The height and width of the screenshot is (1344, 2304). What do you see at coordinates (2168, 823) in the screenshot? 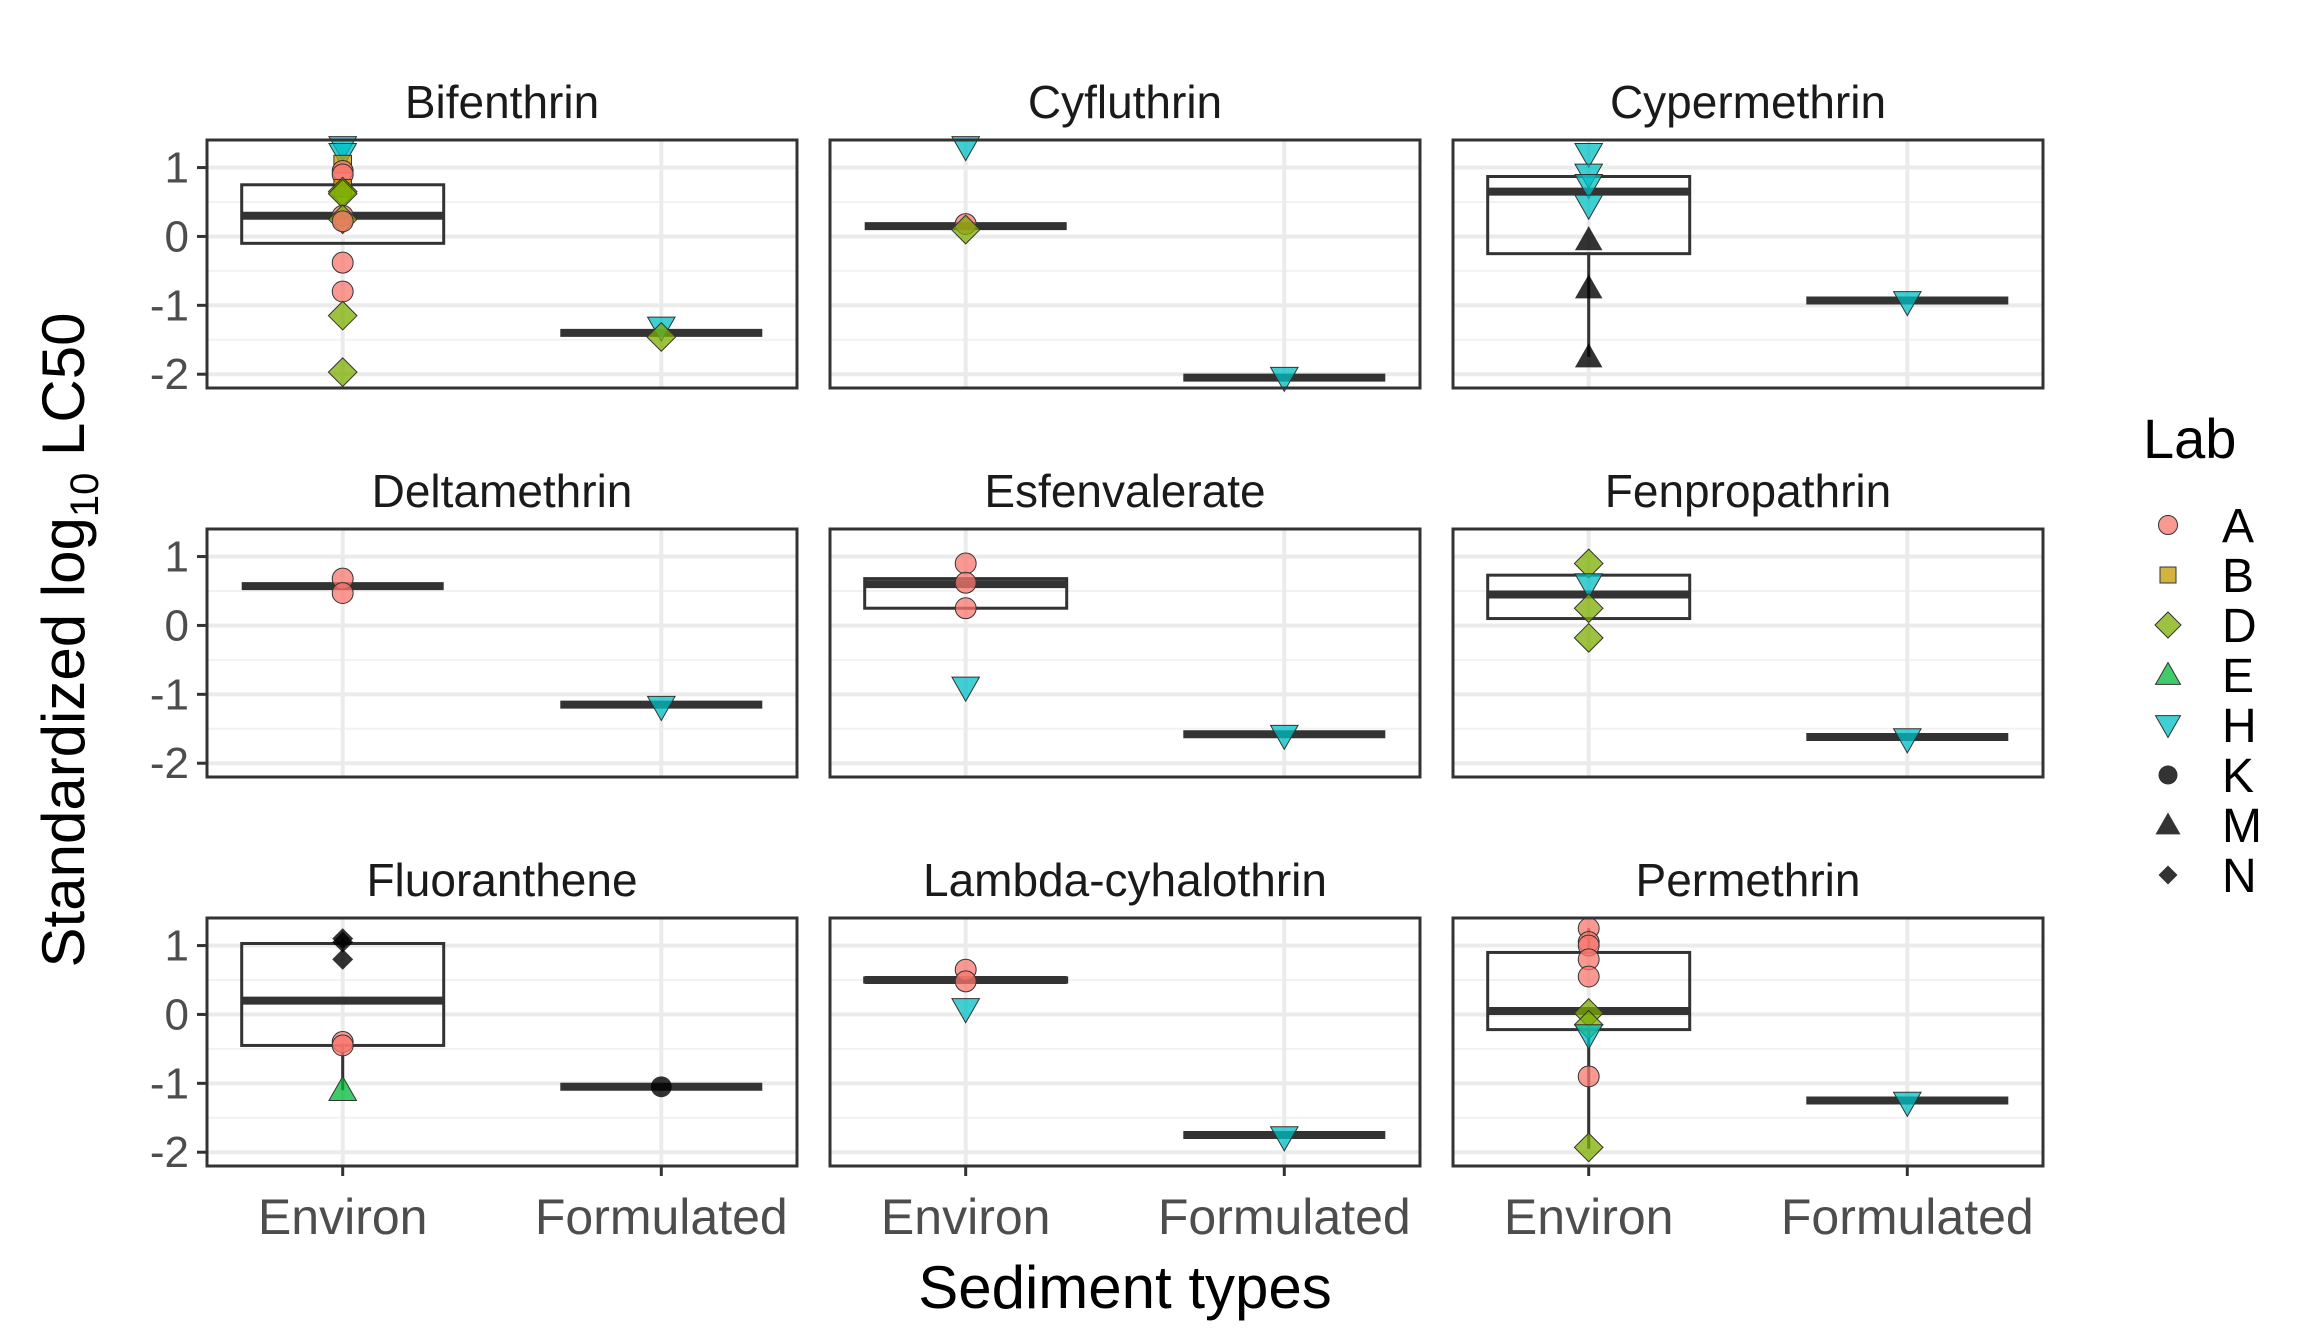
I see `legend-key-m` at bounding box center [2168, 823].